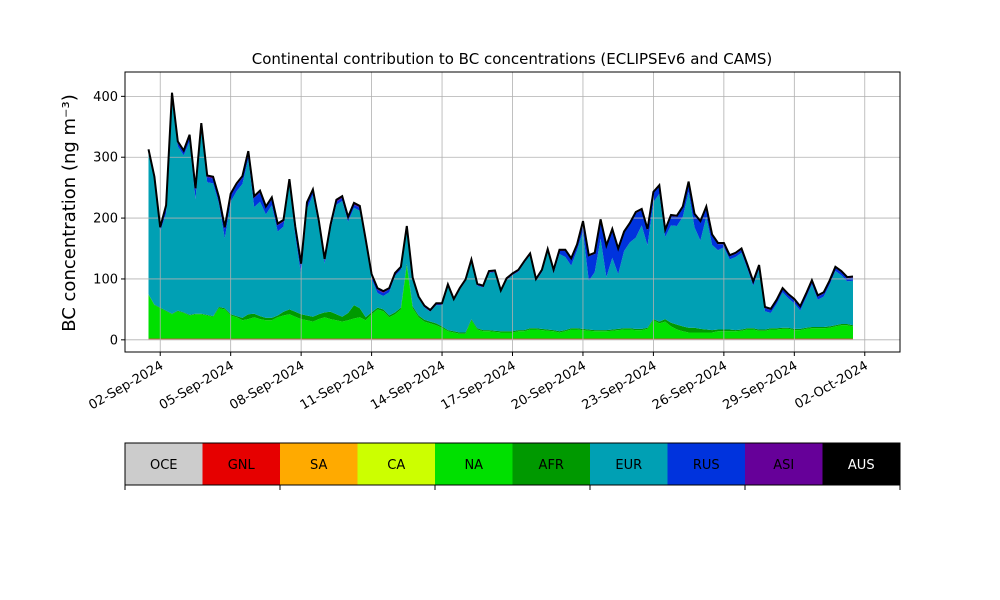 This screenshot has height=600, width=1000. What do you see at coordinates (105, 158) in the screenshot?
I see `y-tick-label: 300` at bounding box center [105, 158].